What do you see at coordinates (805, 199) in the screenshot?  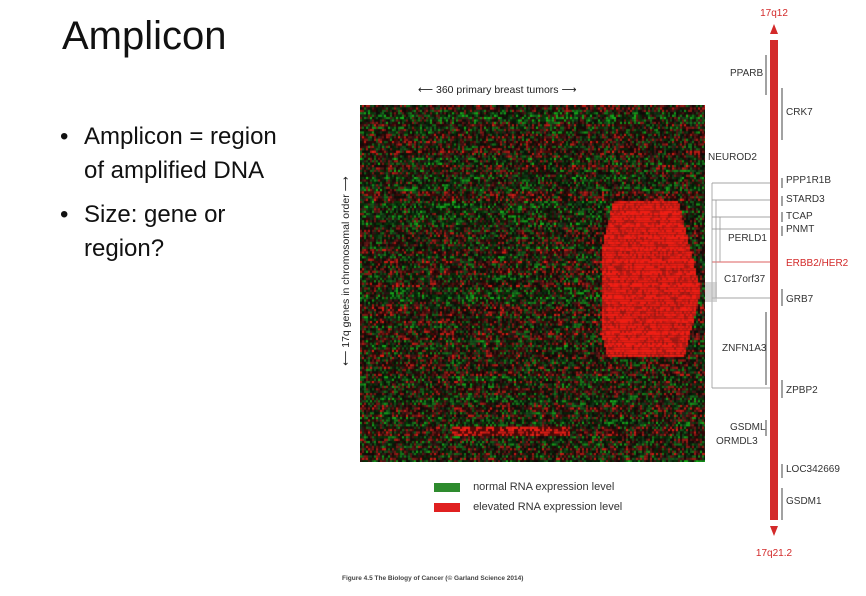 I see `gene-label-stard3: STARD3` at bounding box center [805, 199].